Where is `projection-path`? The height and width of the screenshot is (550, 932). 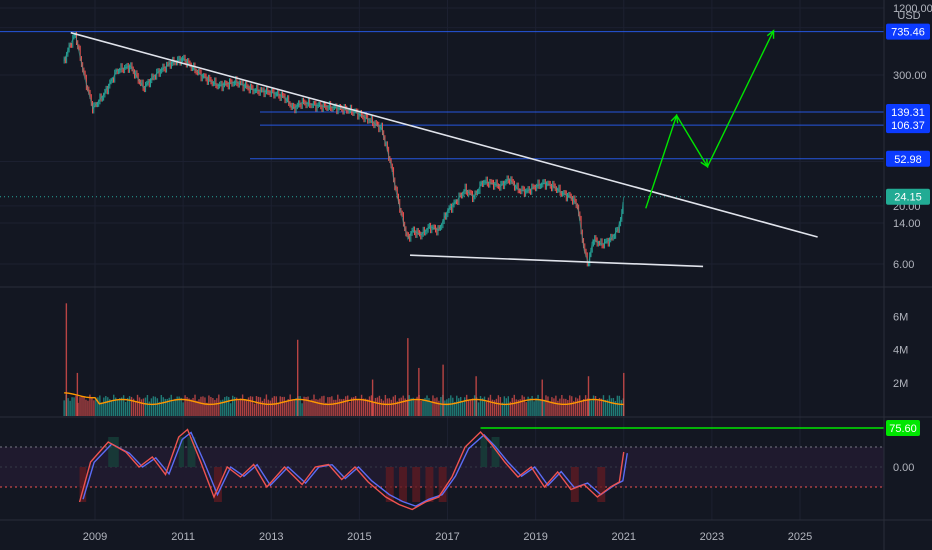 projection-path is located at coordinates (710, 119).